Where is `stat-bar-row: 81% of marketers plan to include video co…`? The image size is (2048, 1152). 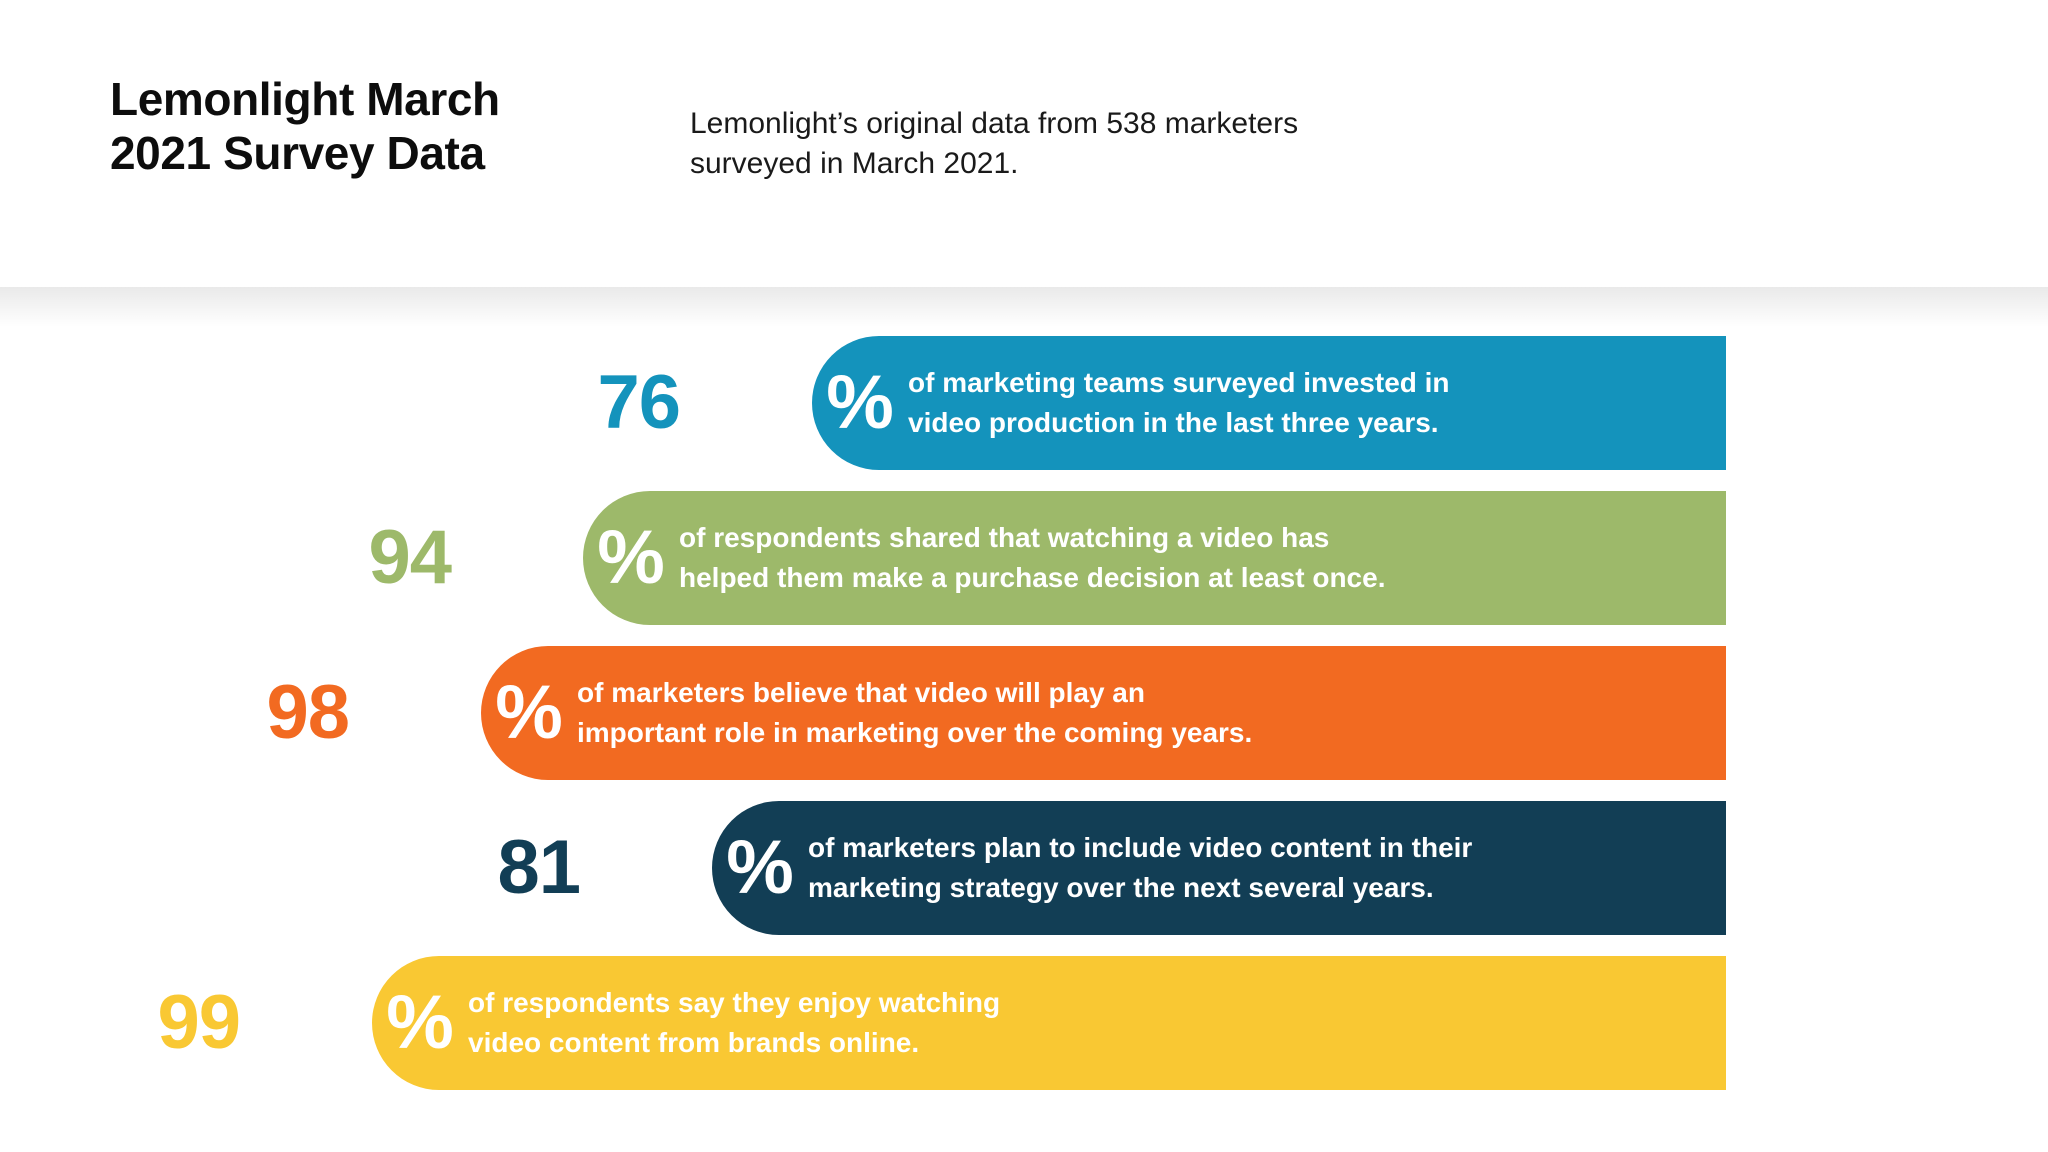 stat-bar-row: 81% of marketers plan to include video co… is located at coordinates (1024, 868).